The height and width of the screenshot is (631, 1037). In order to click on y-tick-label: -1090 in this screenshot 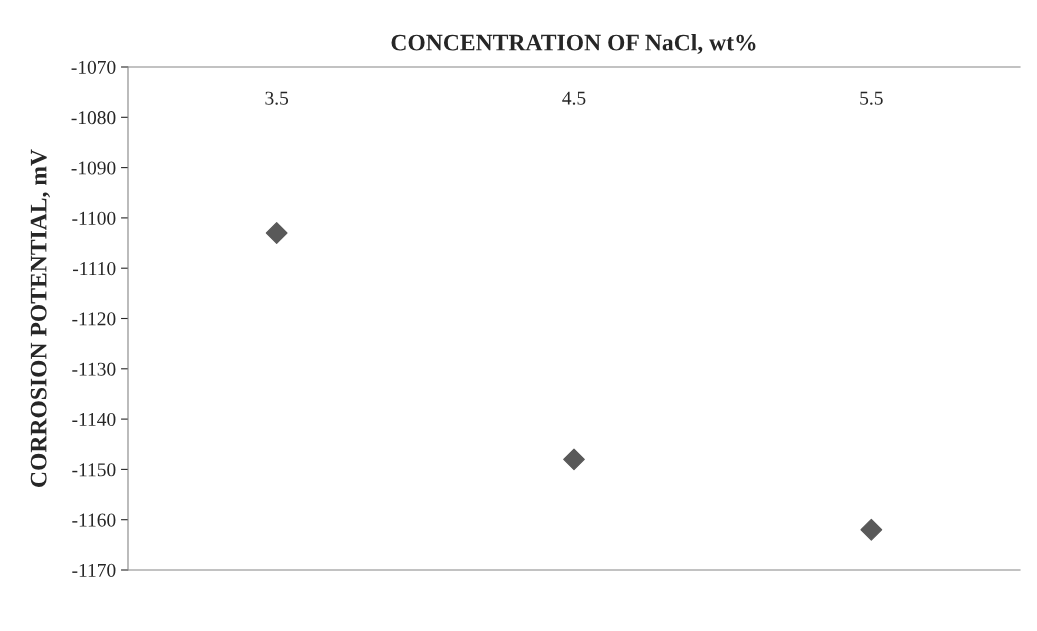, I will do `click(93, 168)`.